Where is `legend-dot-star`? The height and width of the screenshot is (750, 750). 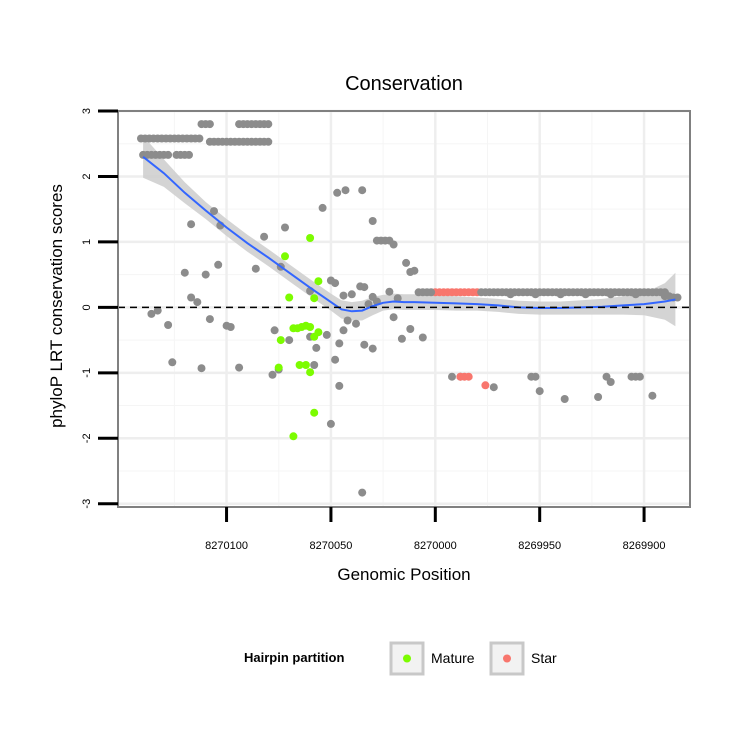 legend-dot-star is located at coordinates (507, 658).